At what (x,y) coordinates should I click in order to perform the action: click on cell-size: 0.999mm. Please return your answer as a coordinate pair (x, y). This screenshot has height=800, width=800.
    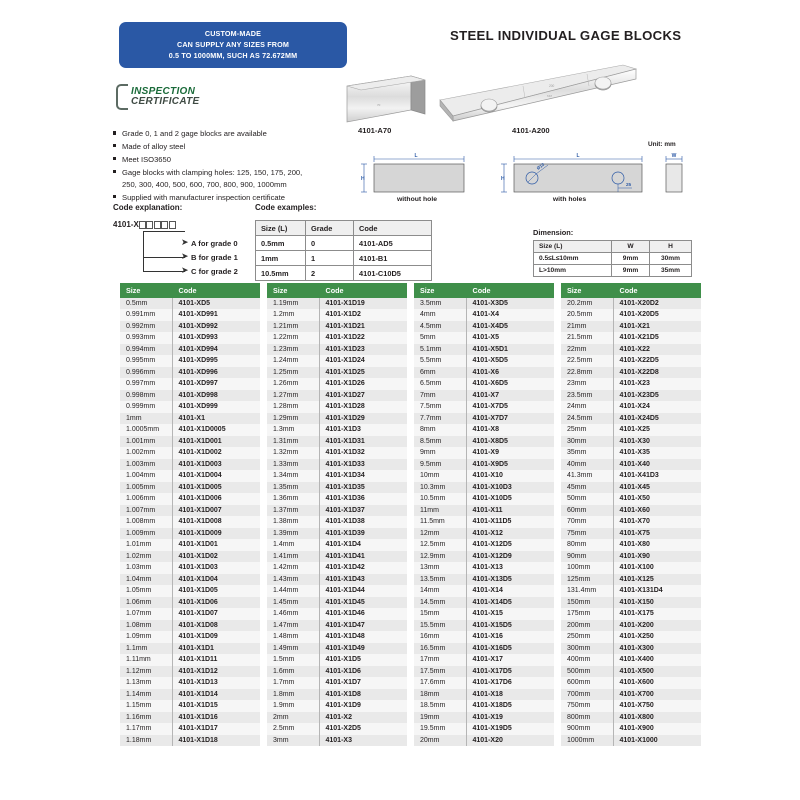
    Looking at the image, I should click on (146, 407).